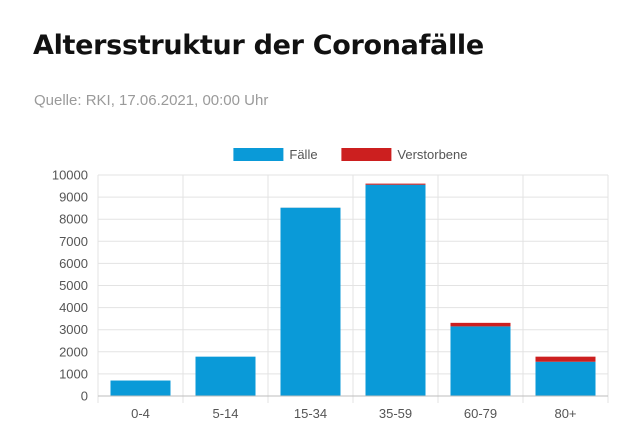  What do you see at coordinates (84, 396) in the screenshot?
I see `y-tick-label: 0` at bounding box center [84, 396].